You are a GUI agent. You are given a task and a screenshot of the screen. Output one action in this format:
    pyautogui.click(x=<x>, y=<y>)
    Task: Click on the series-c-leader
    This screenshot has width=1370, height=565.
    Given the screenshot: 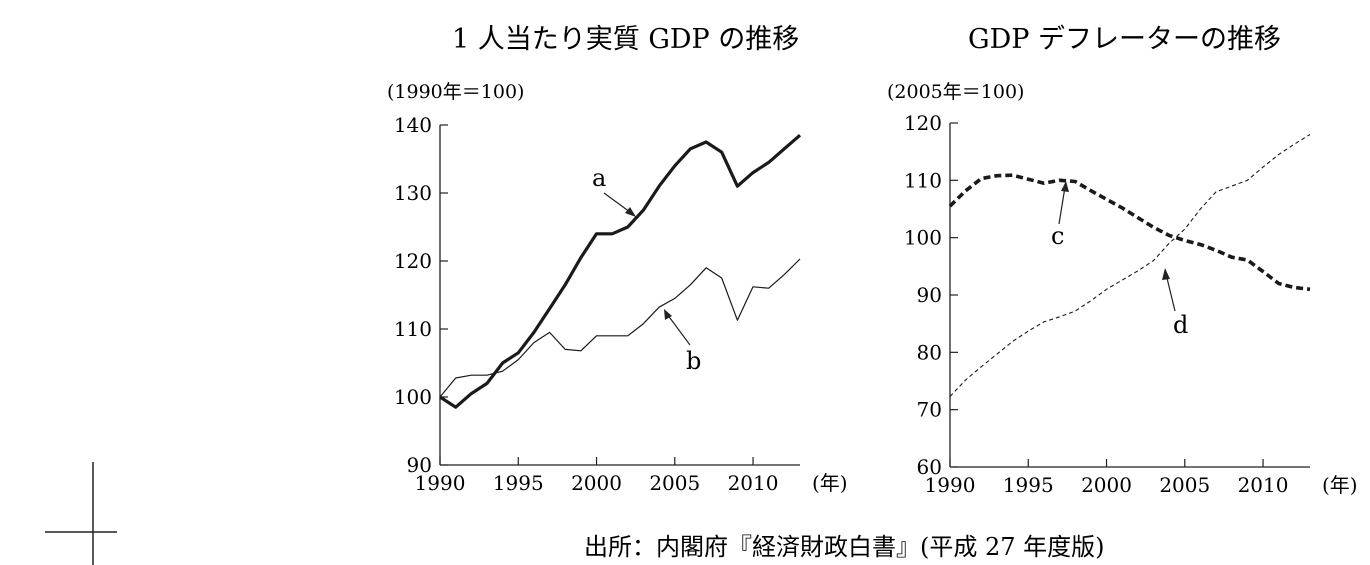 What is the action you would take?
    pyautogui.click(x=1062, y=205)
    